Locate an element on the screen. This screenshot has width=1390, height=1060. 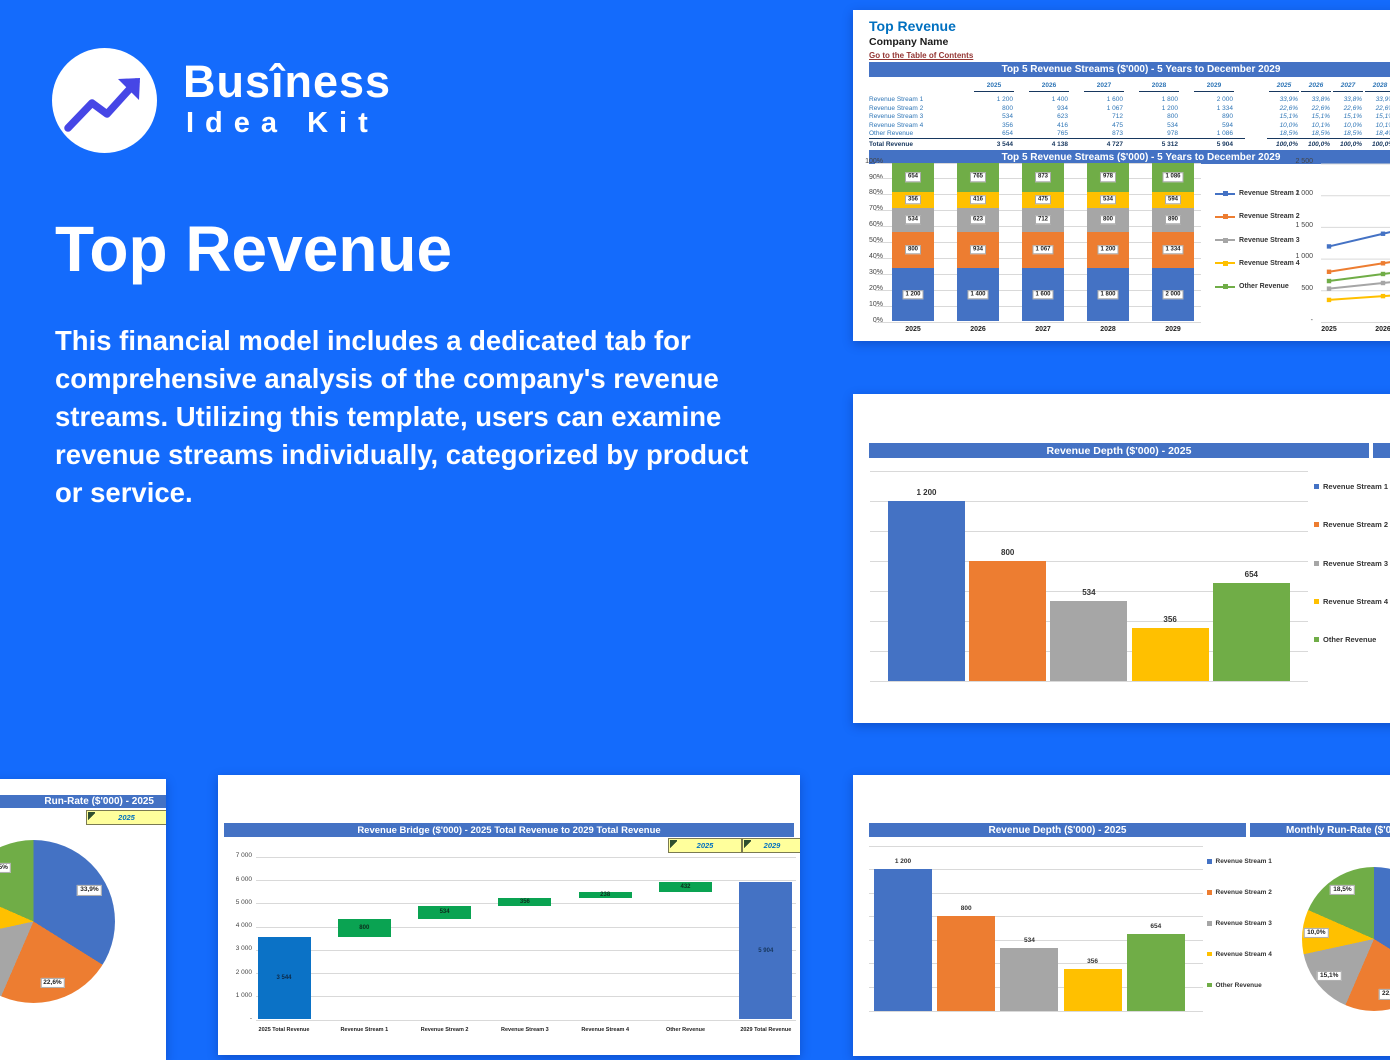
table-of-contents-link: Go to the Table of Contents is located at coordinates (921, 55).